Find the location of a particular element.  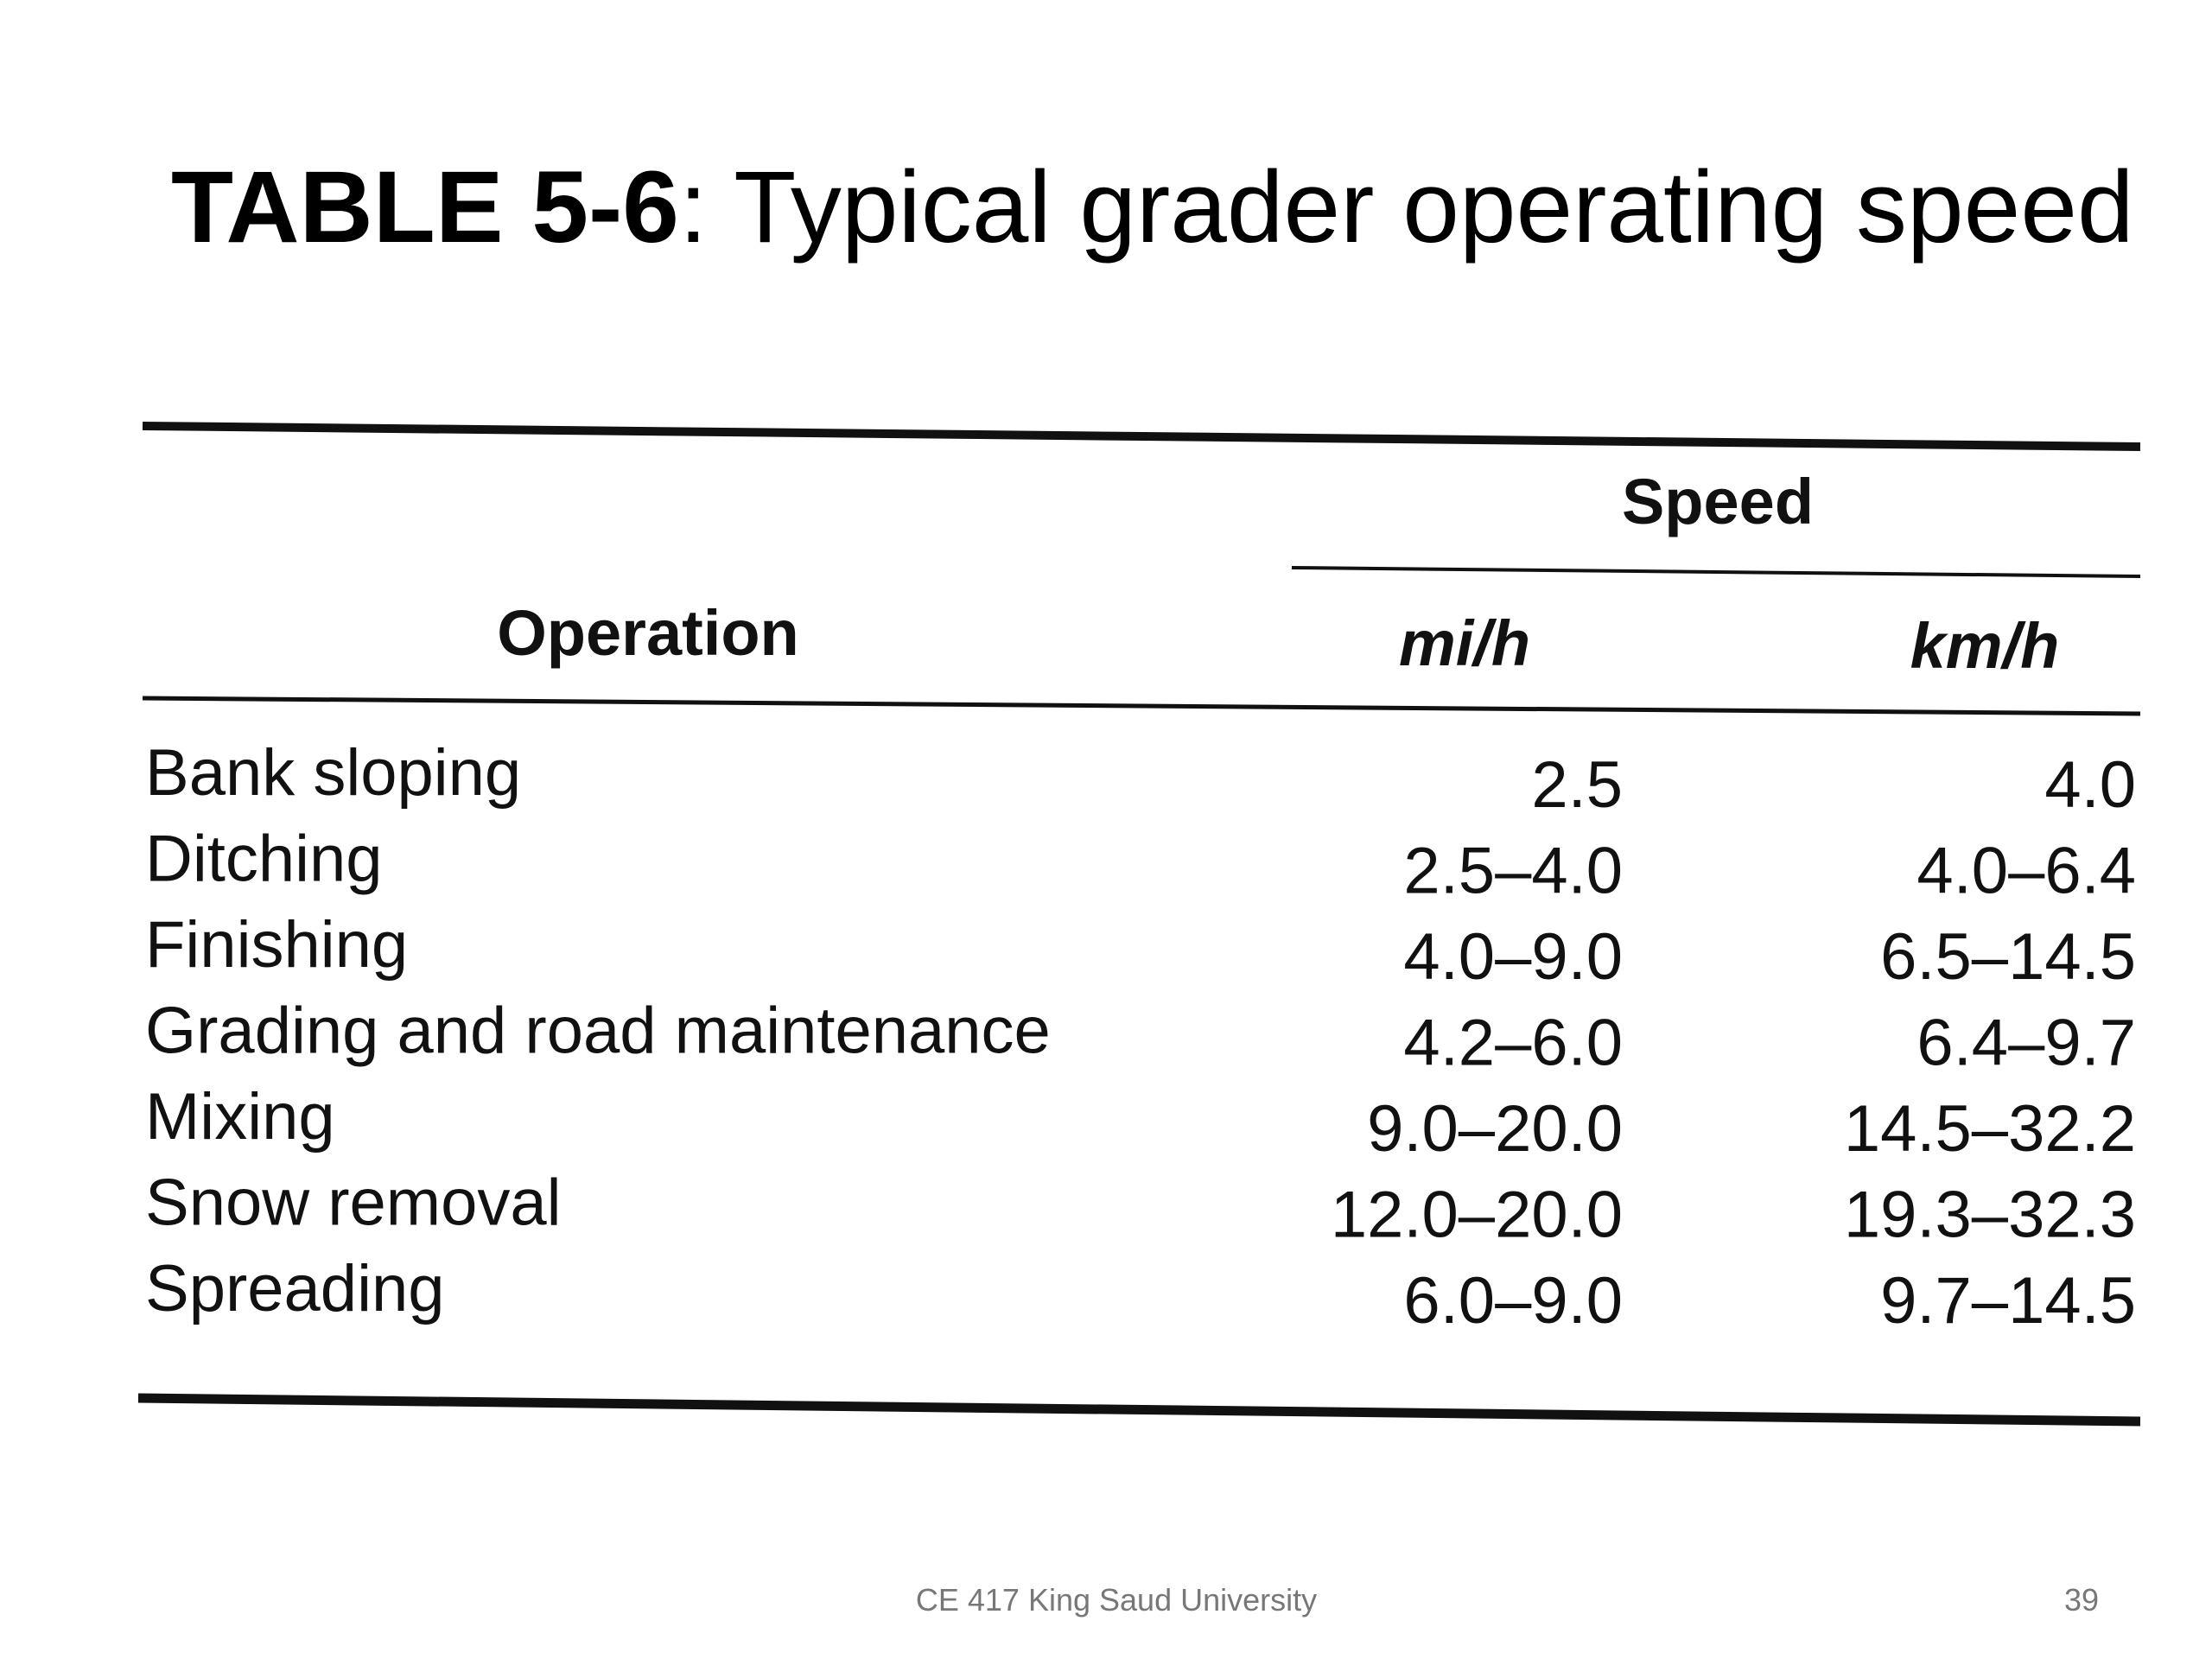

column-header: mi/h is located at coordinates (1464, 643).